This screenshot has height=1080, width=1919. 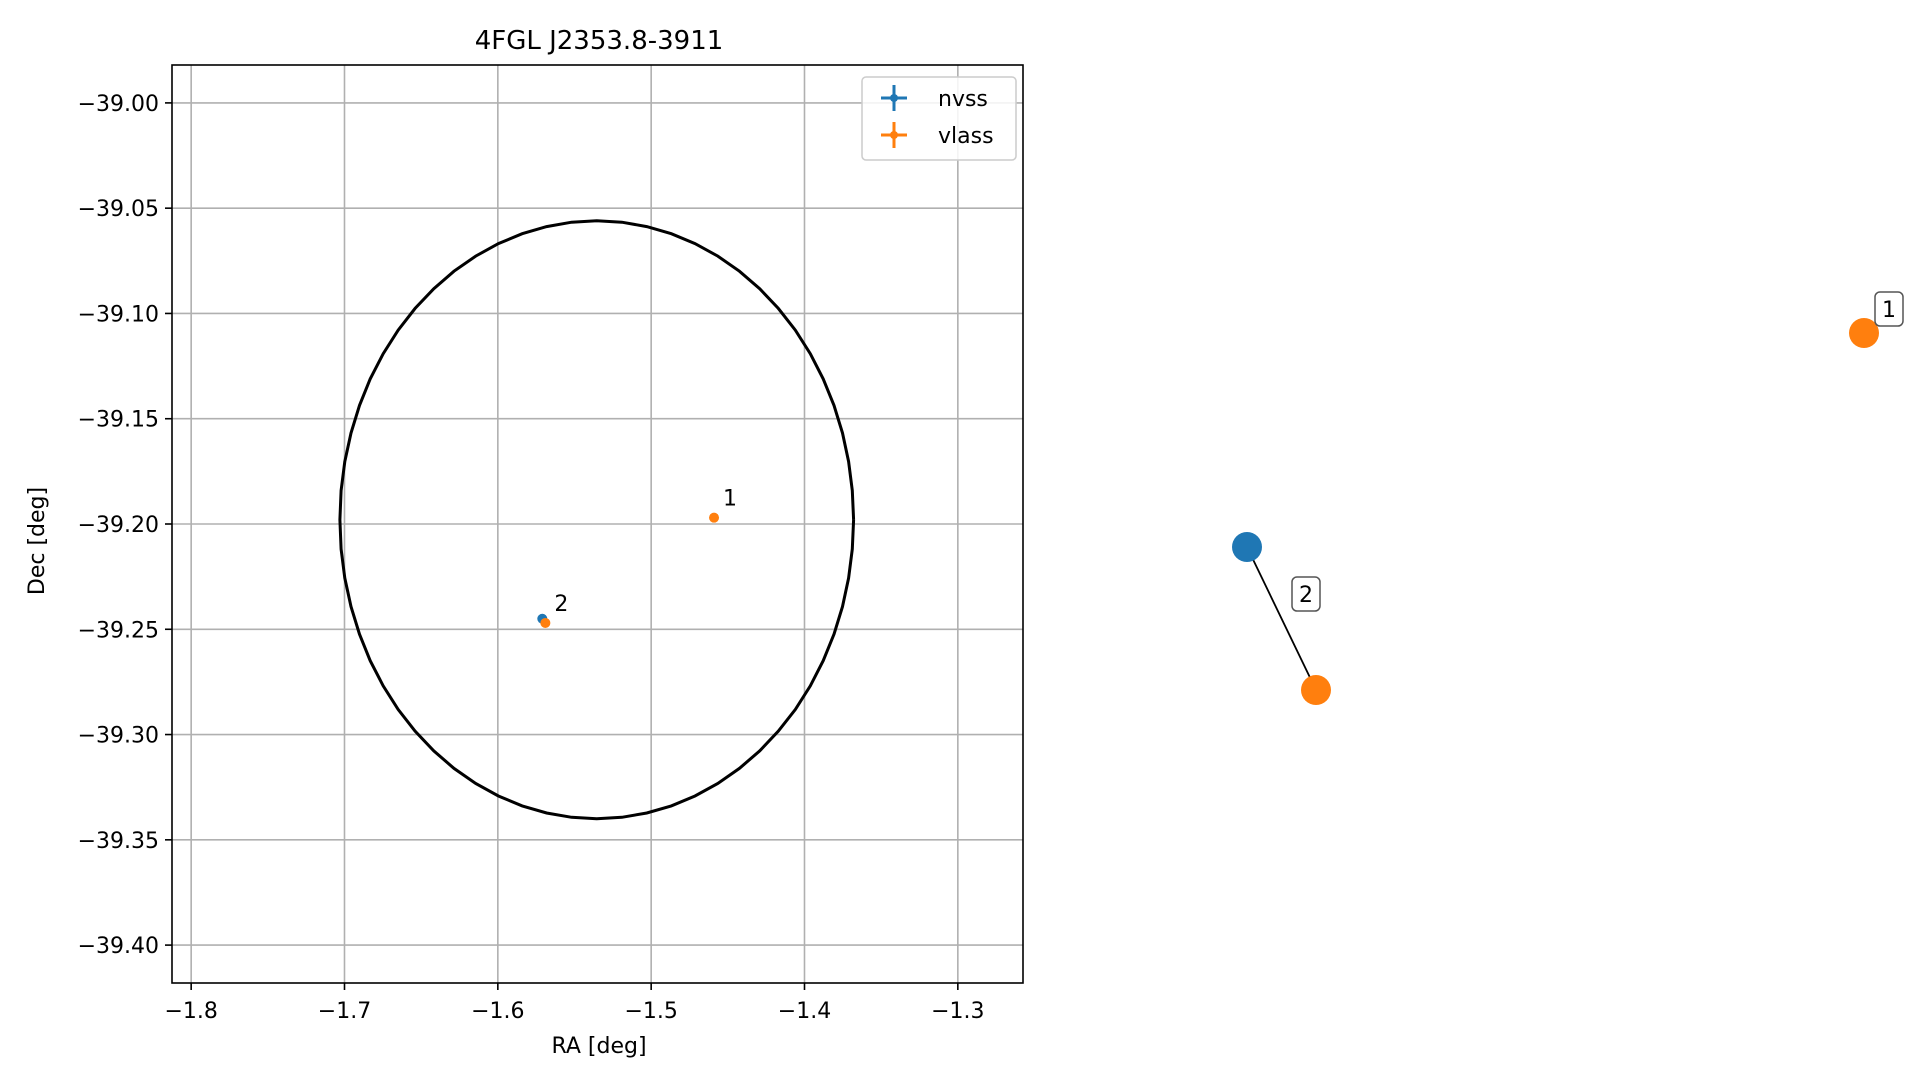 I want to click on node-label-box, so click(x=1889, y=309).